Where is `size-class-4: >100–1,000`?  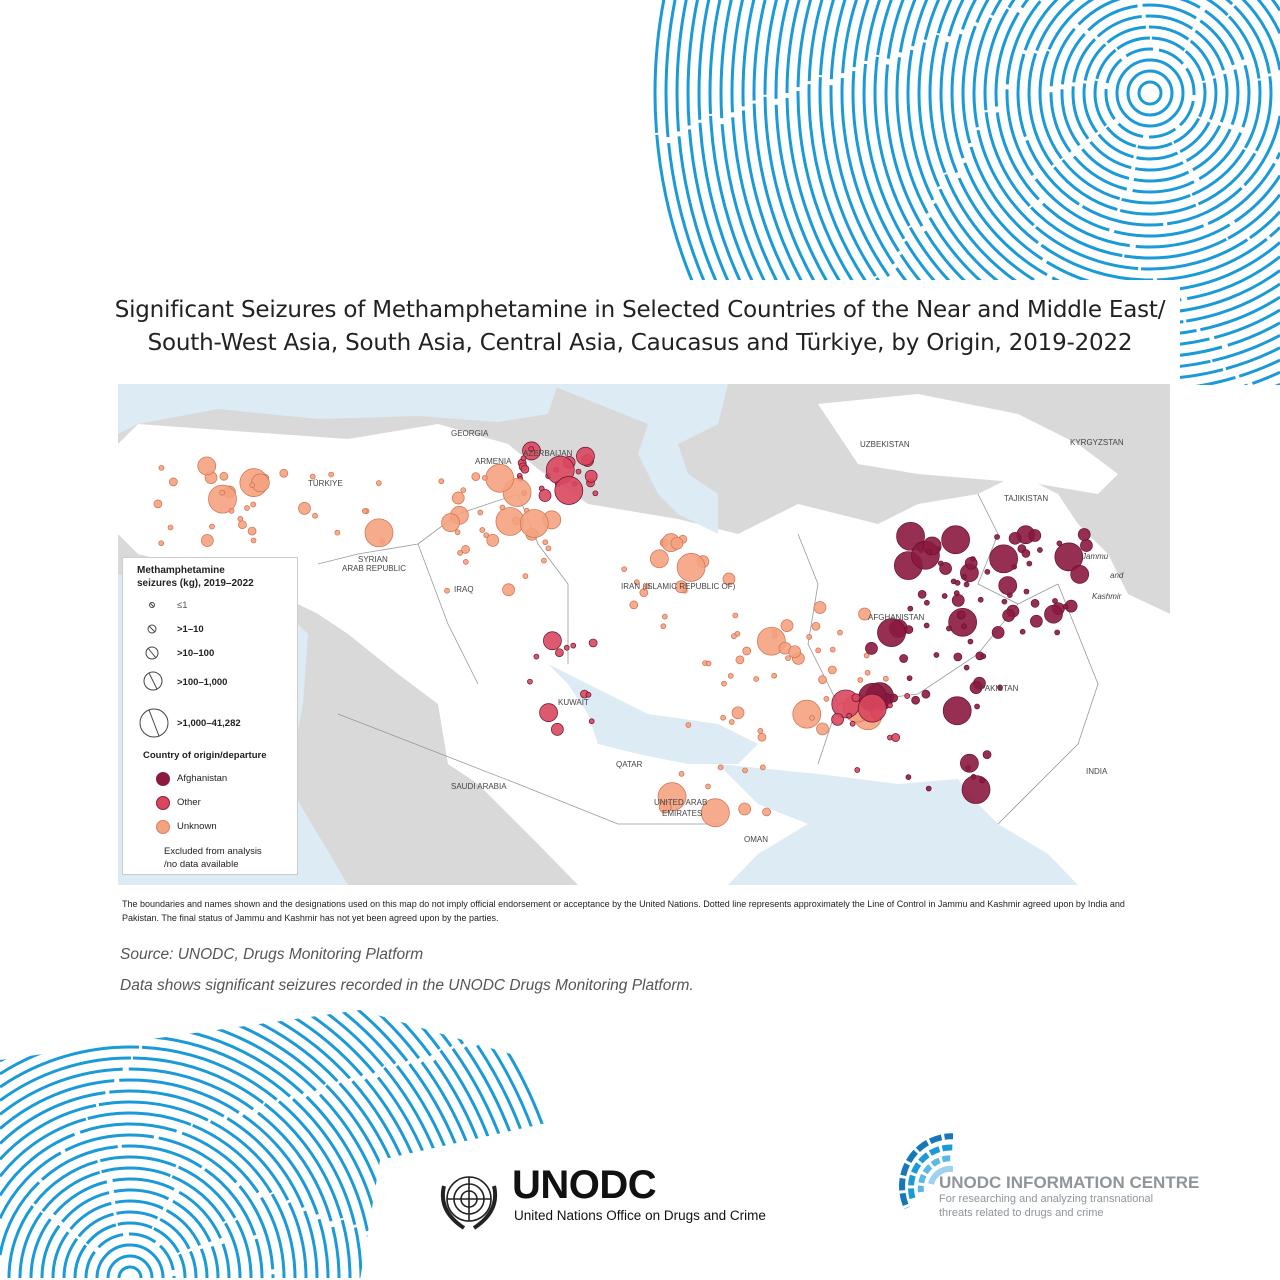
size-class-4: >100–1,000 is located at coordinates (202, 682).